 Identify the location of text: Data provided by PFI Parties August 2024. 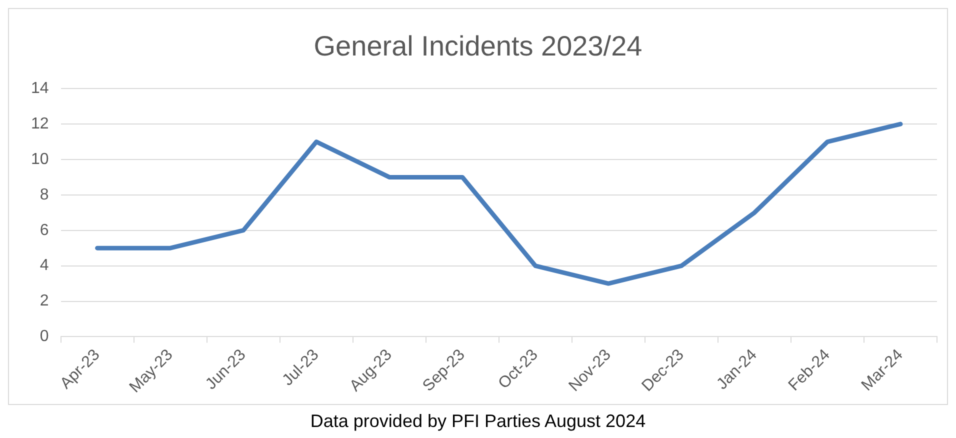
(478, 421).